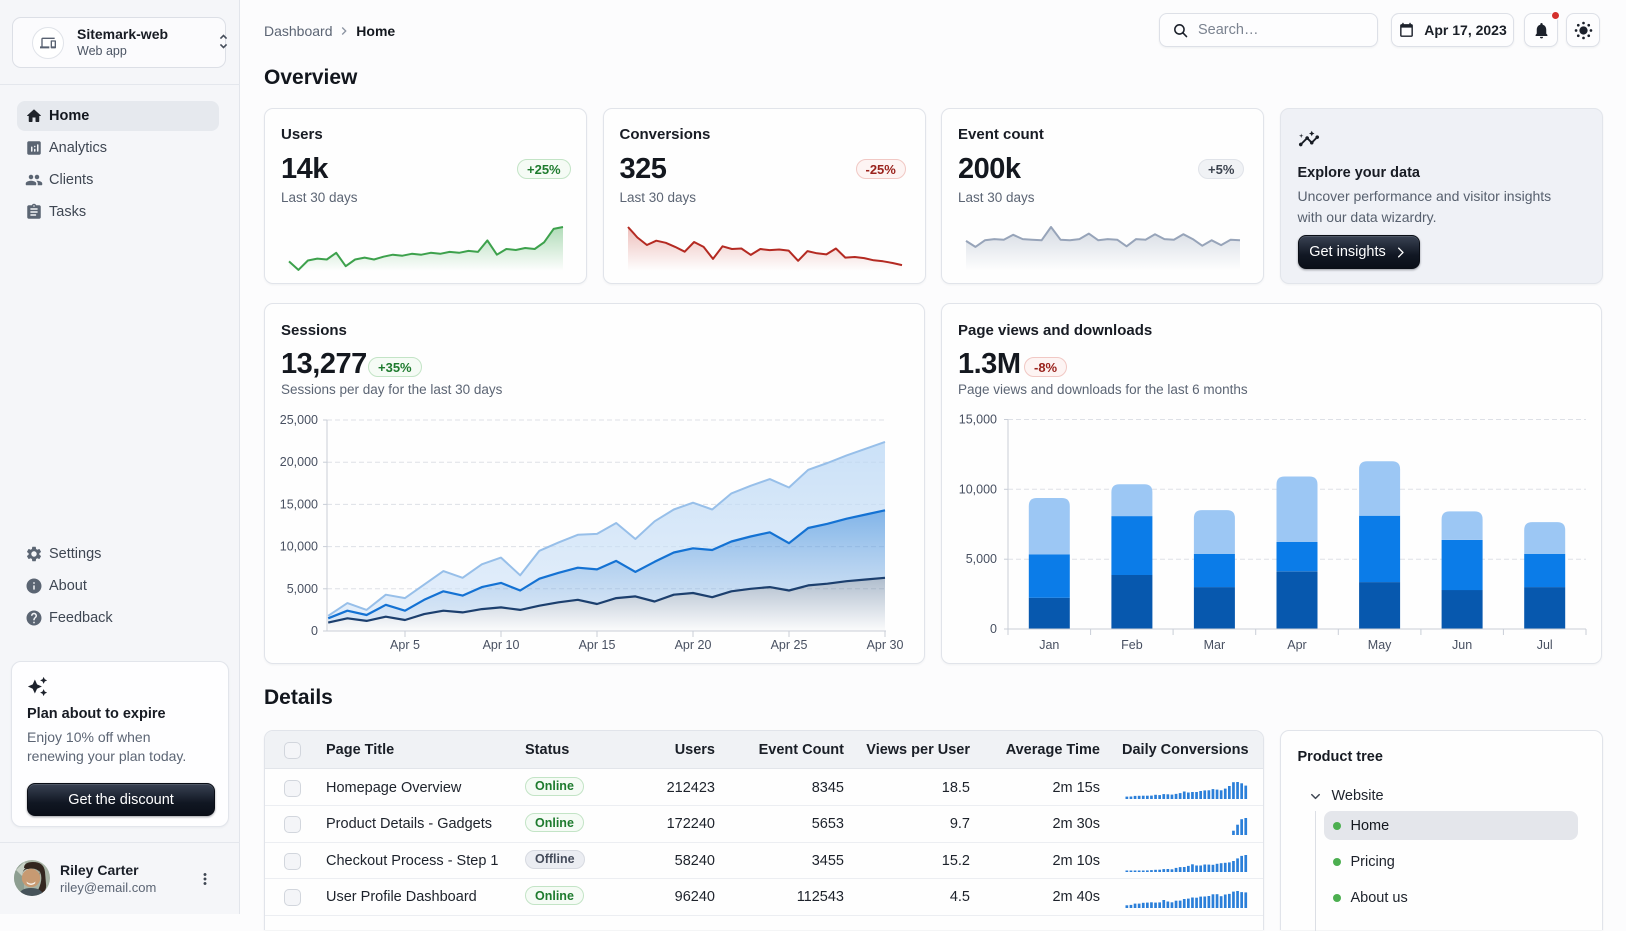 Image resolution: width=1626 pixels, height=931 pixels. I want to click on svg-text: Mar, so click(1215, 645).